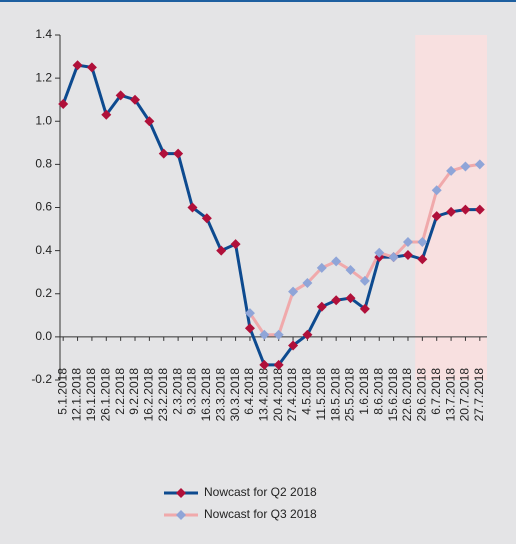 The image size is (516, 544). What do you see at coordinates (43, 120) in the screenshot?
I see `y-tick-label: 1.0` at bounding box center [43, 120].